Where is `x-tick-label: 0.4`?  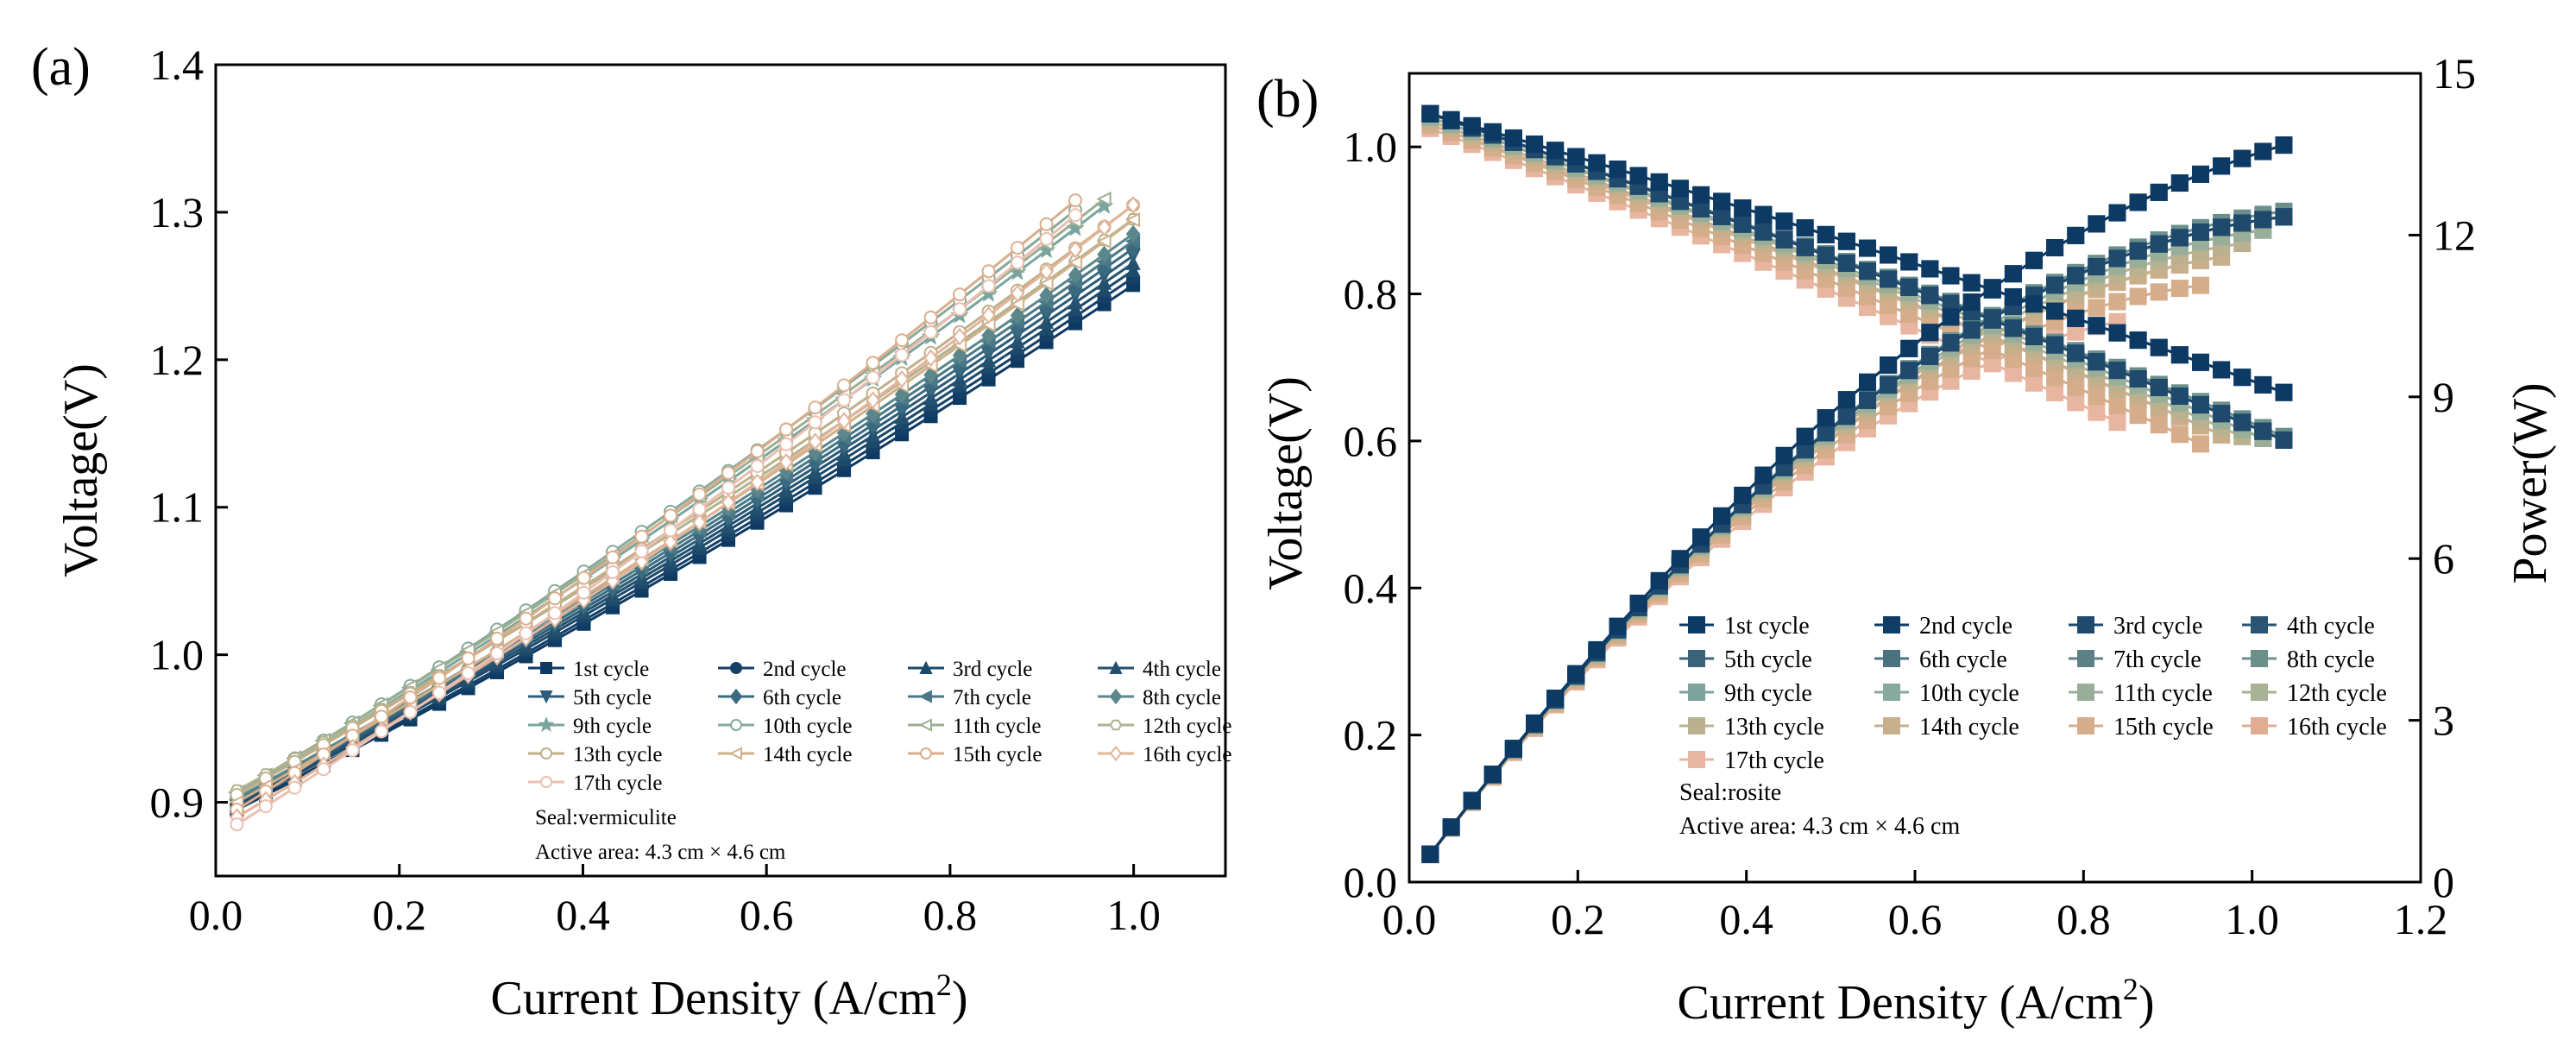
x-tick-label: 0.4 is located at coordinates (583, 915).